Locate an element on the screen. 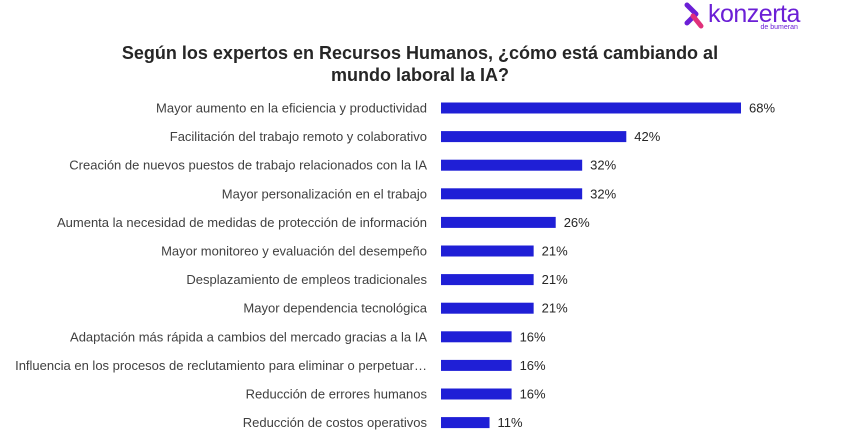  brand-tagline: de bumeran is located at coordinates (779, 27).